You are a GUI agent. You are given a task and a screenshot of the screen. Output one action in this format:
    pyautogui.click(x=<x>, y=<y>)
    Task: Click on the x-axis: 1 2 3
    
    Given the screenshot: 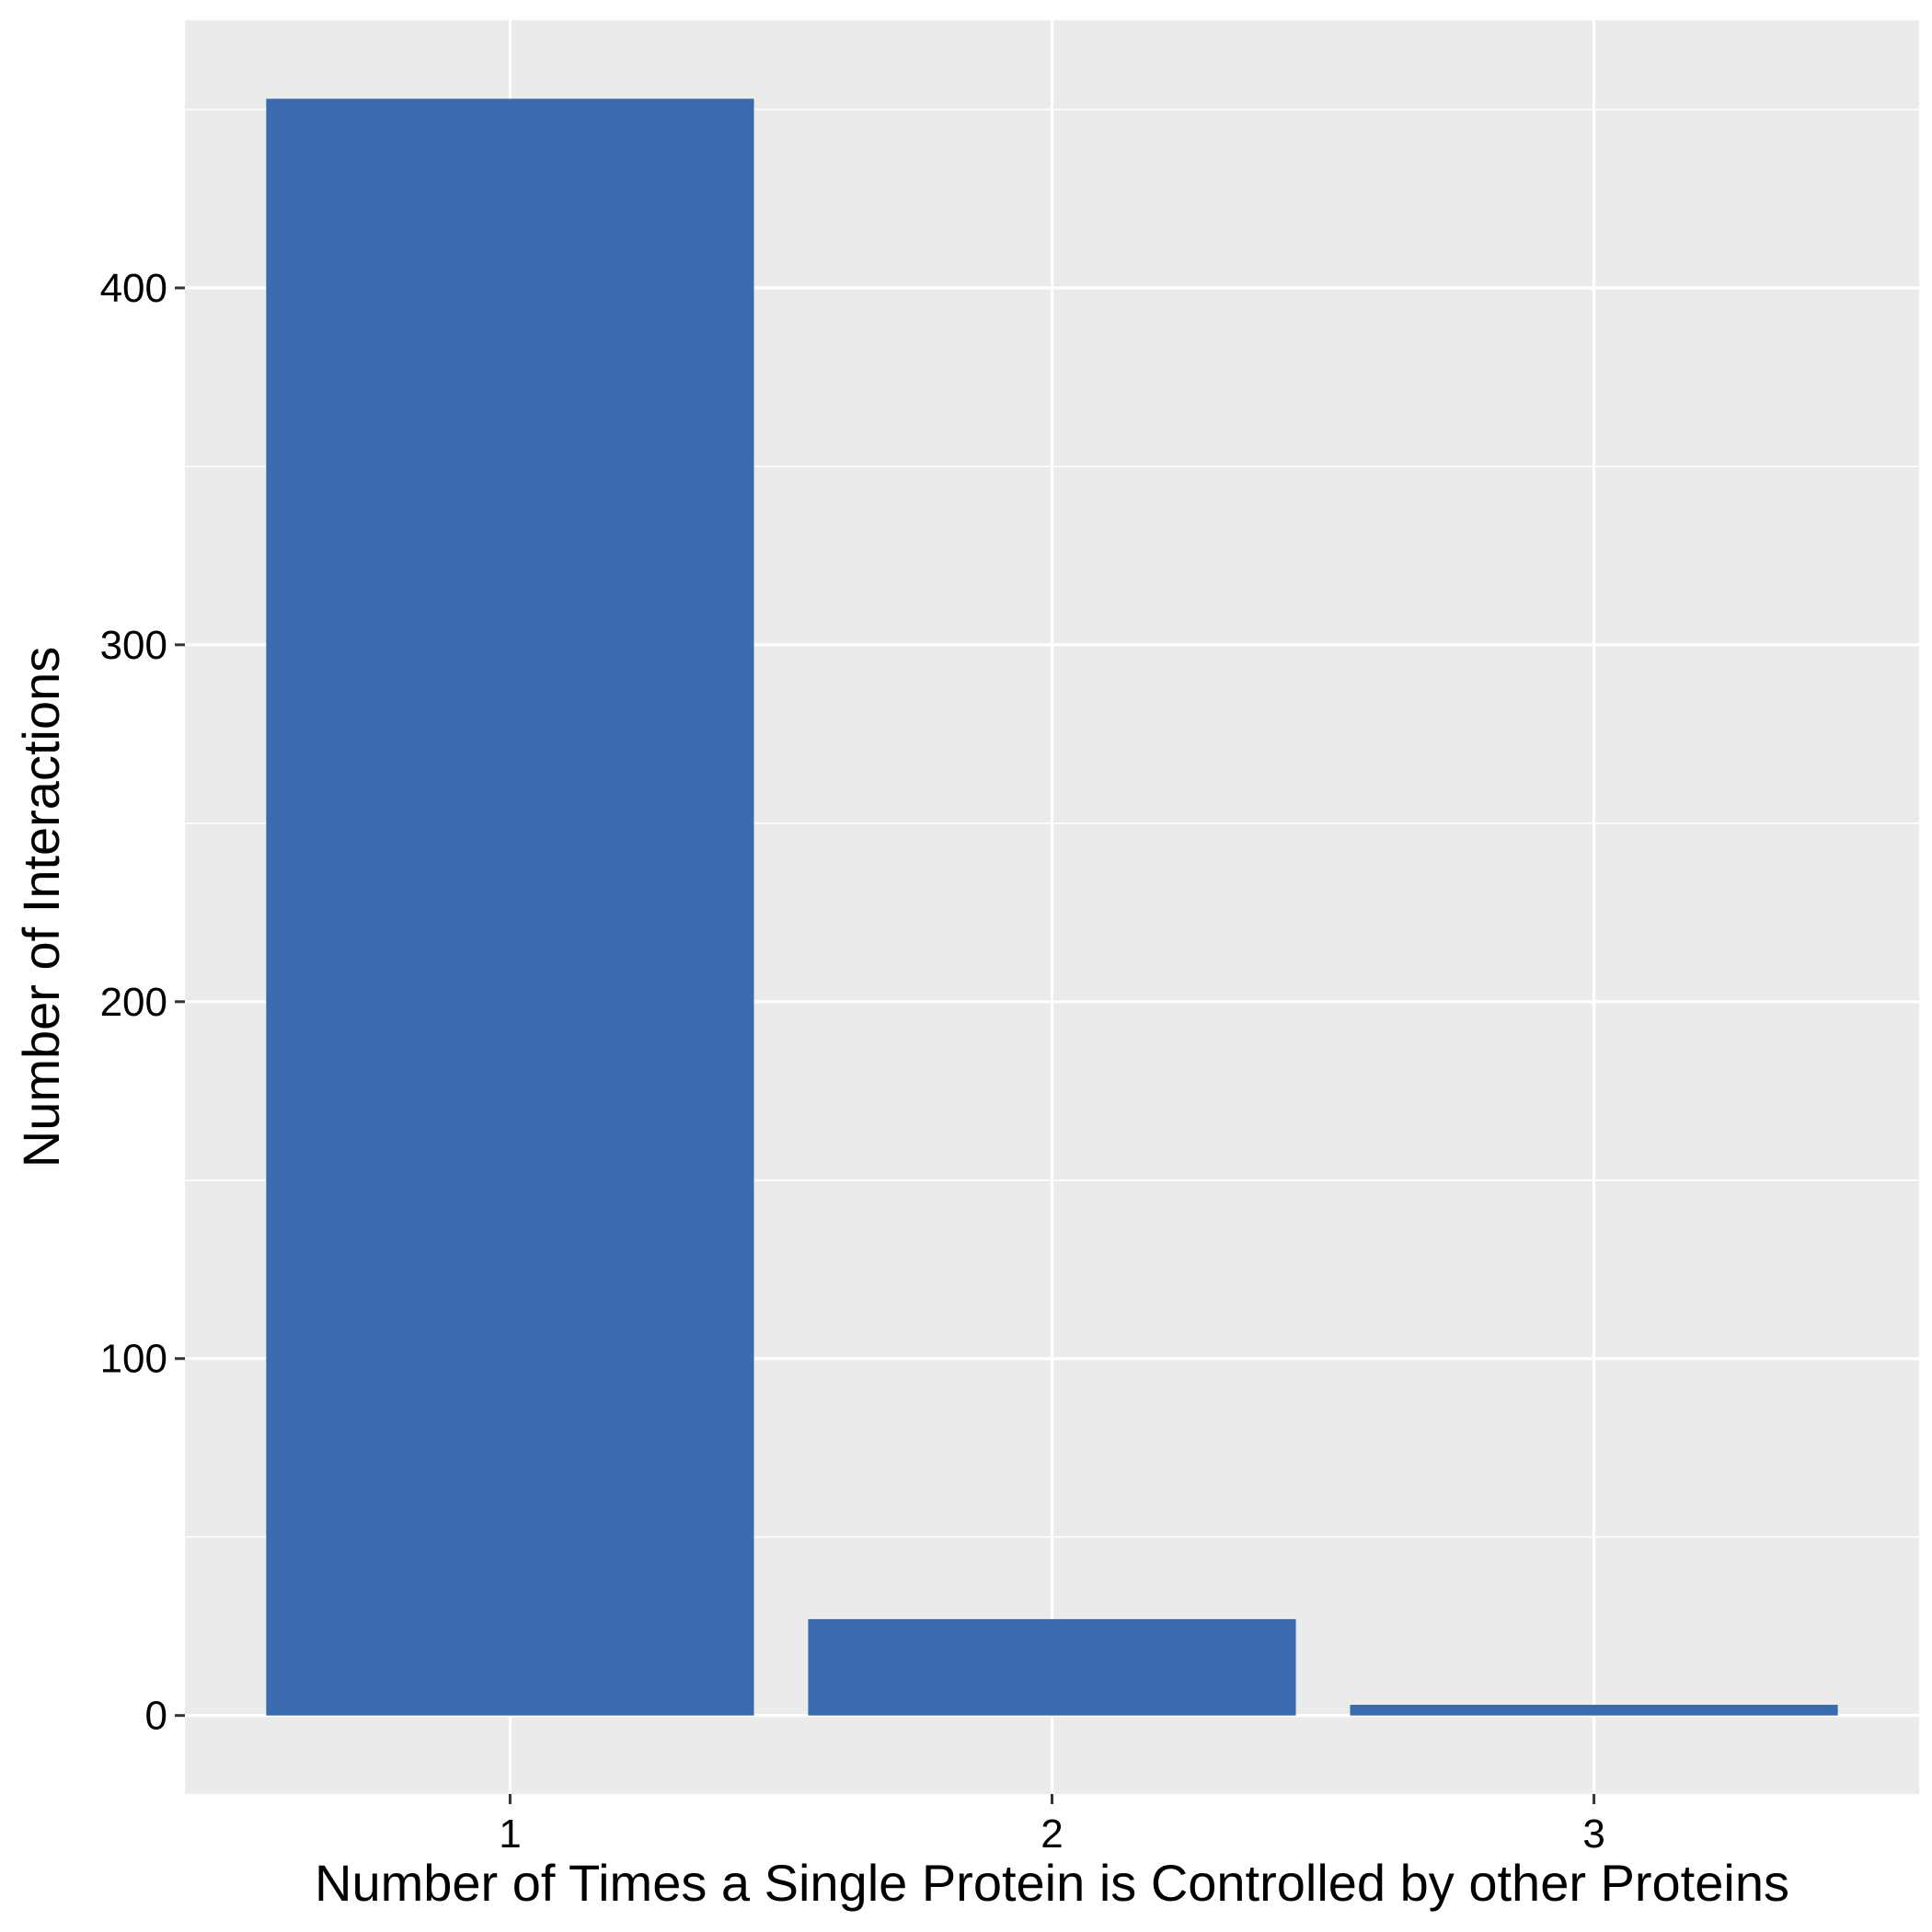 What is the action you would take?
    pyautogui.click(x=1052, y=1825)
    